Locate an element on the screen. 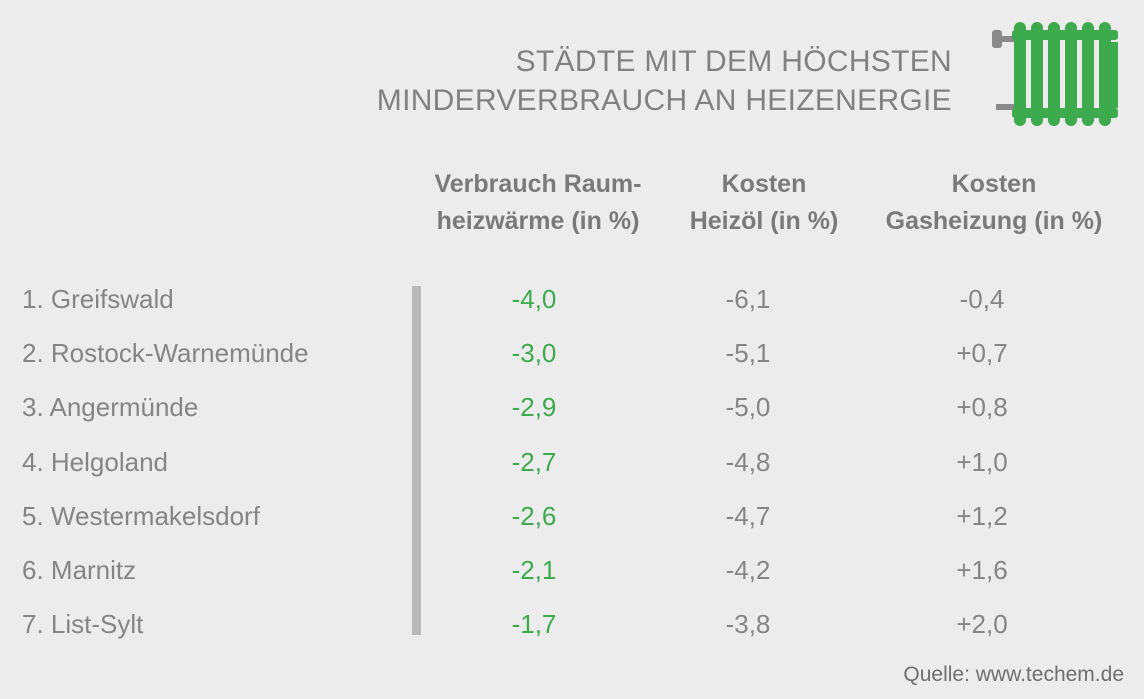 This screenshot has width=1144, height=699. value-gasheizung: -0,4 is located at coordinates (982, 299).